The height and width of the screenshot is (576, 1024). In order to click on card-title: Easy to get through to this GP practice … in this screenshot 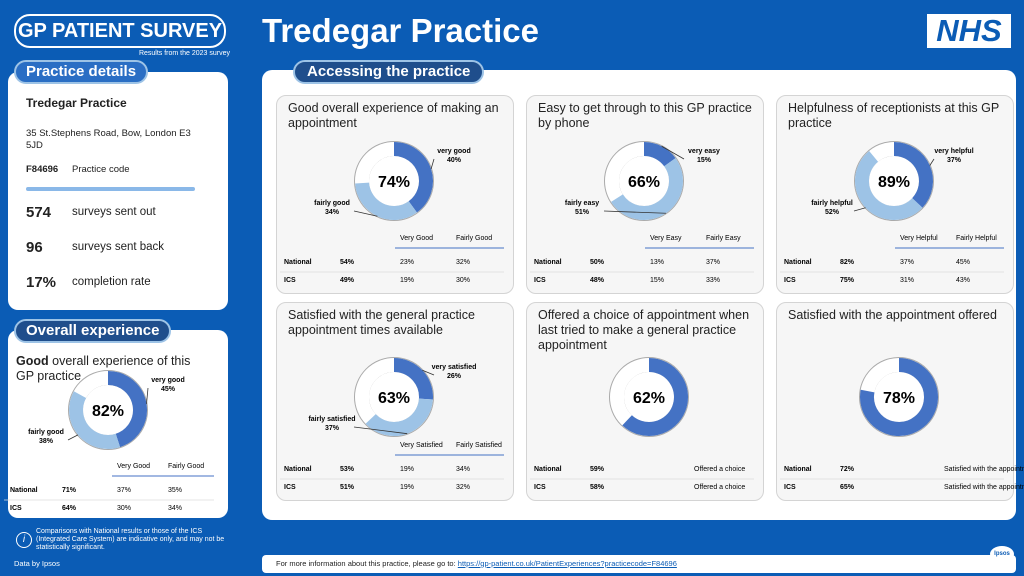, I will do `click(645, 115)`.